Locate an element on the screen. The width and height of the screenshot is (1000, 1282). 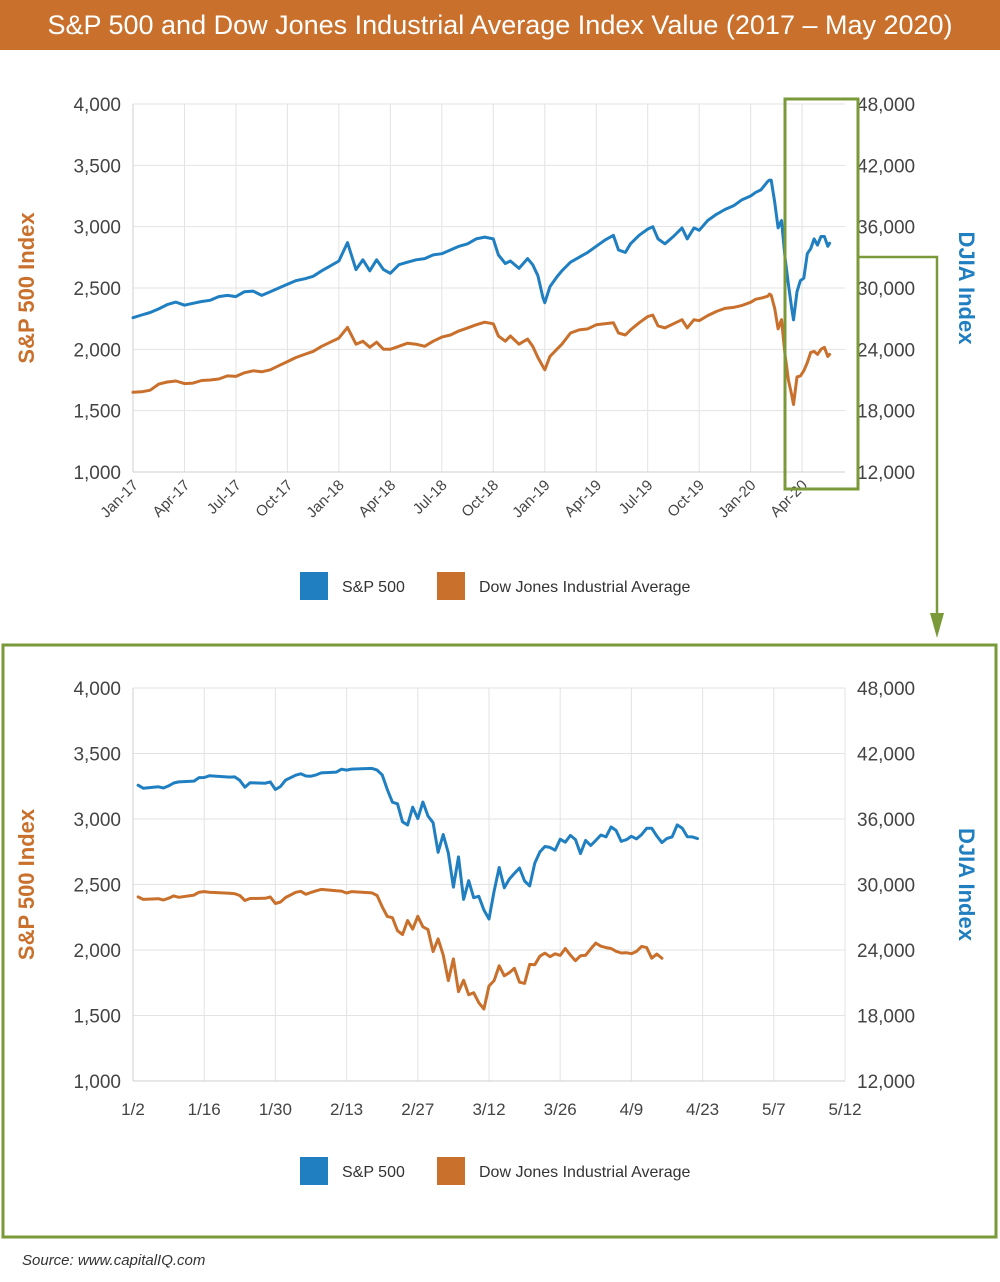
top-left-tick-label: 4,000 is located at coordinates (97, 105).